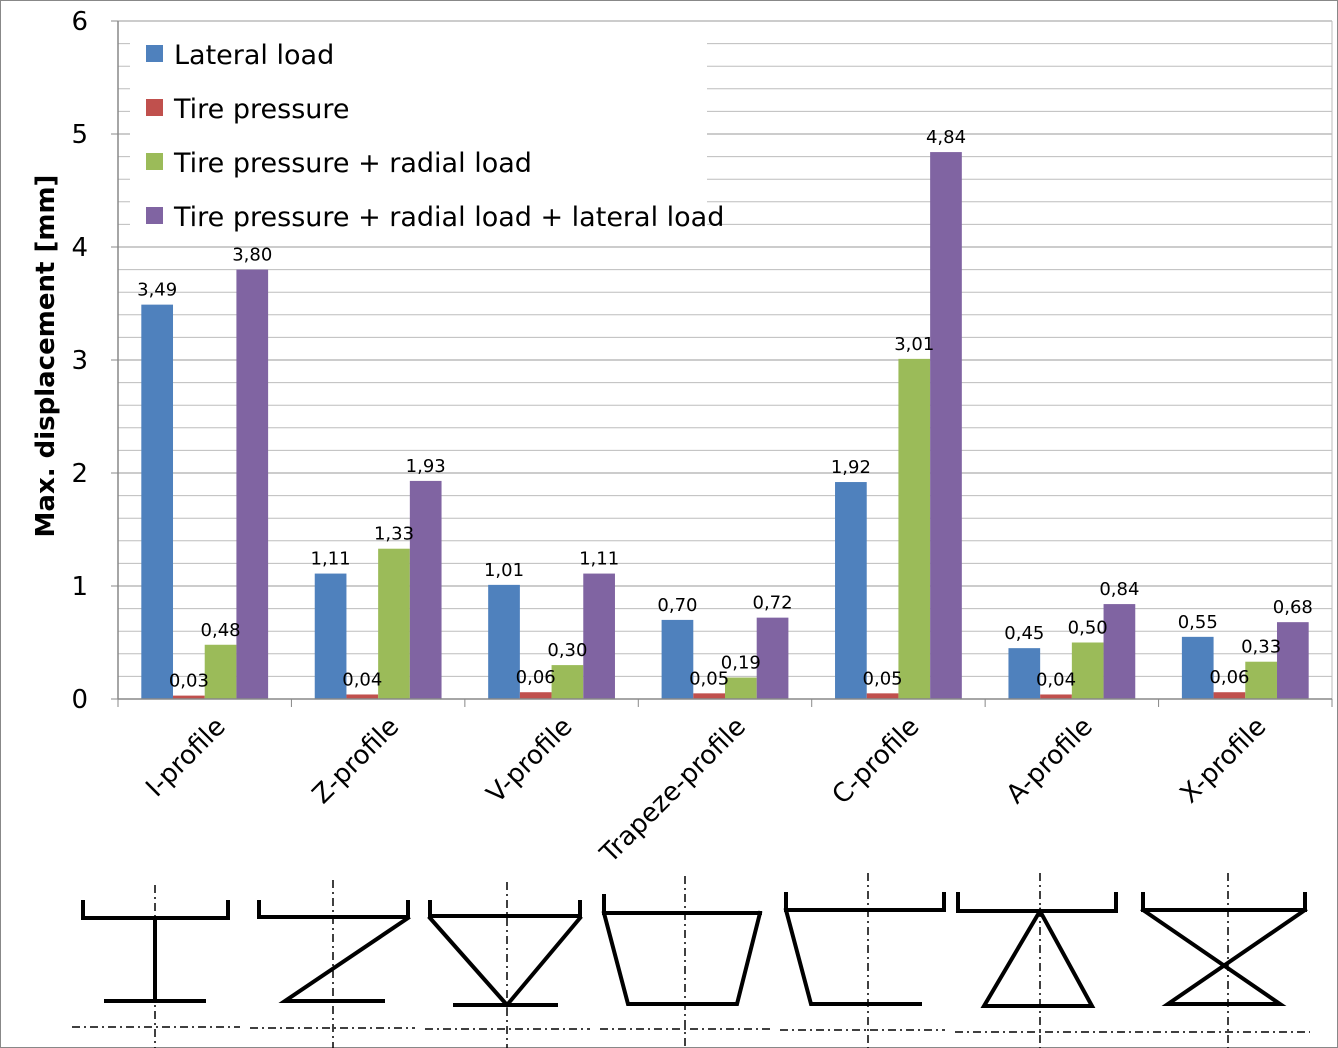  What do you see at coordinates (851, 467) in the screenshot?
I see `data-label: 1,92` at bounding box center [851, 467].